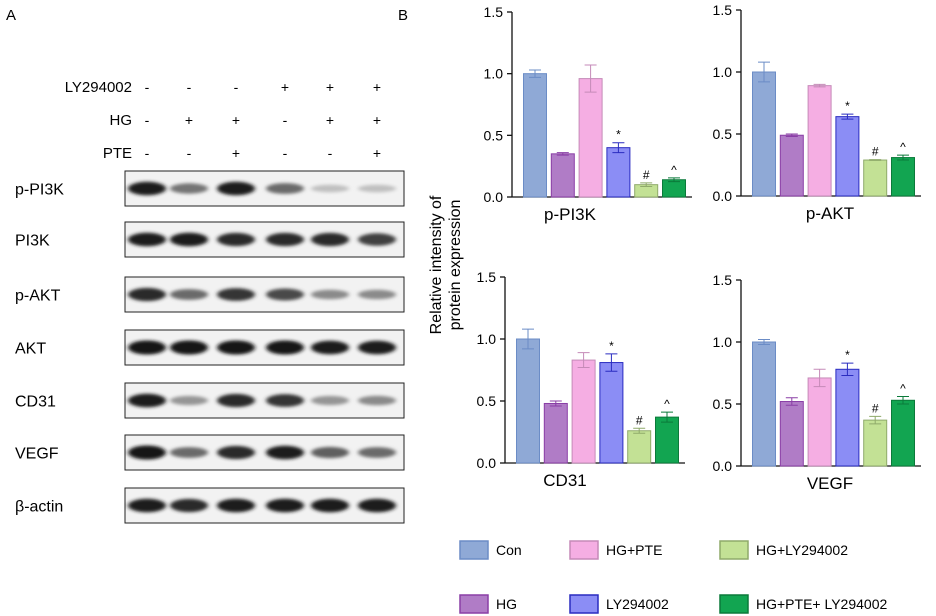 This screenshot has width=936, height=616. What do you see at coordinates (506, 604) in the screenshot?
I see `legend-label: HG` at bounding box center [506, 604].